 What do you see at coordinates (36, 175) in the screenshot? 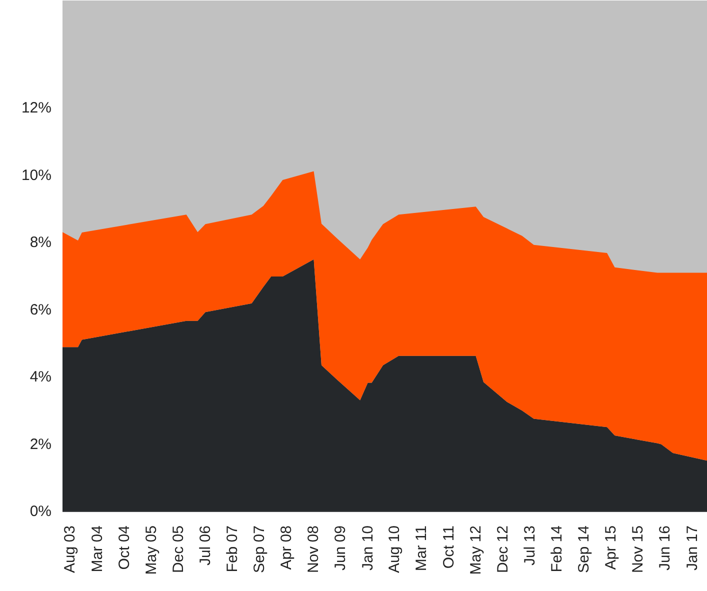
I see `y-tick-label: 10%` at bounding box center [36, 175].